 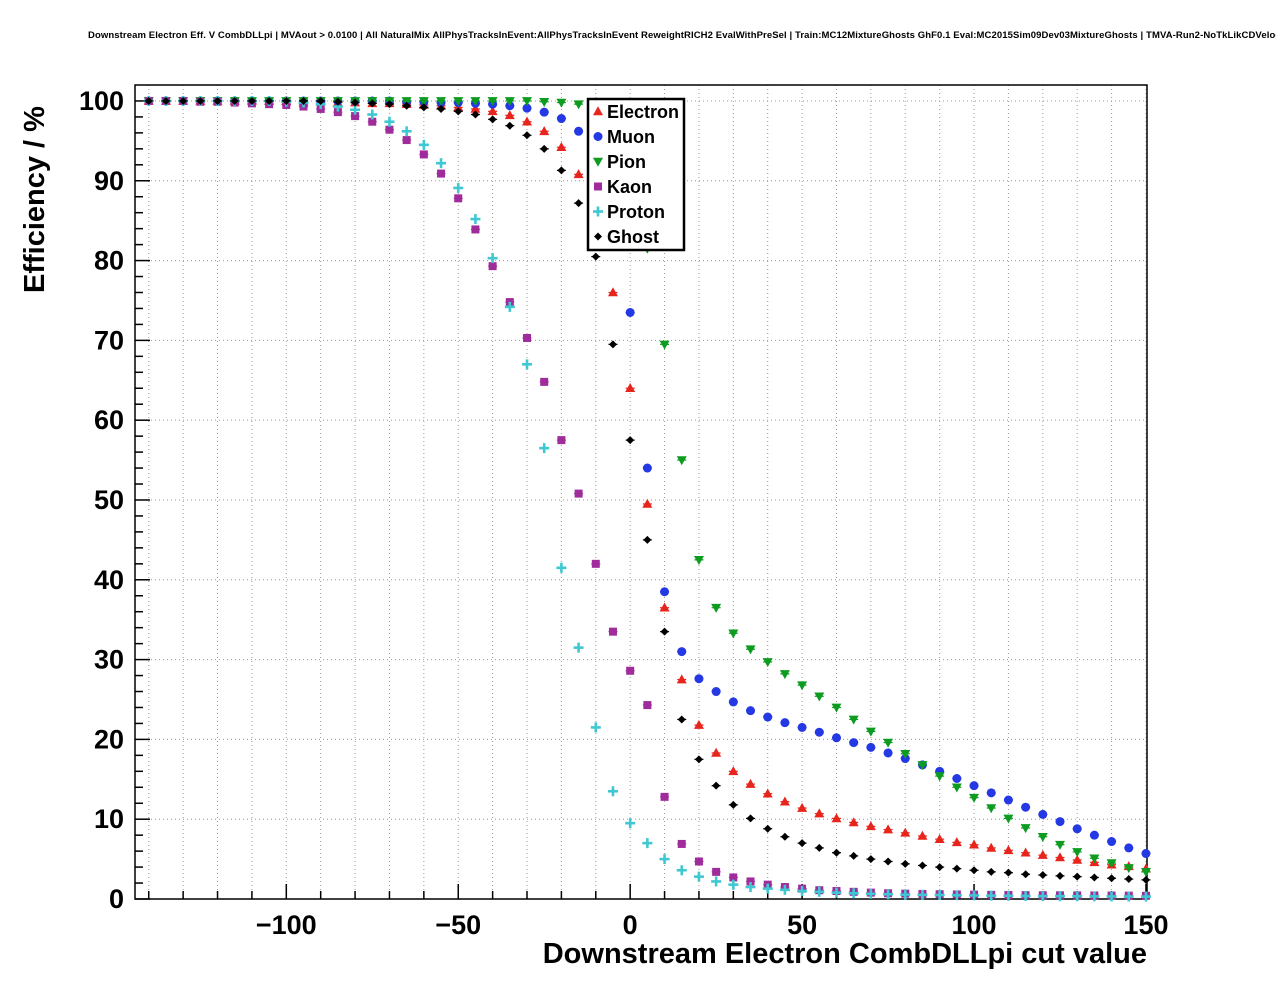 I want to click on y-tick-label: 70, so click(x=109, y=340).